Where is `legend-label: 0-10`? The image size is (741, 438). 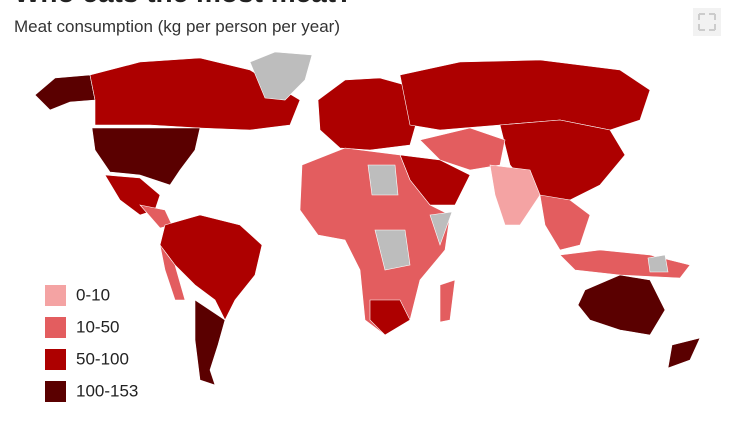
legend-label: 0-10 is located at coordinates (93, 294).